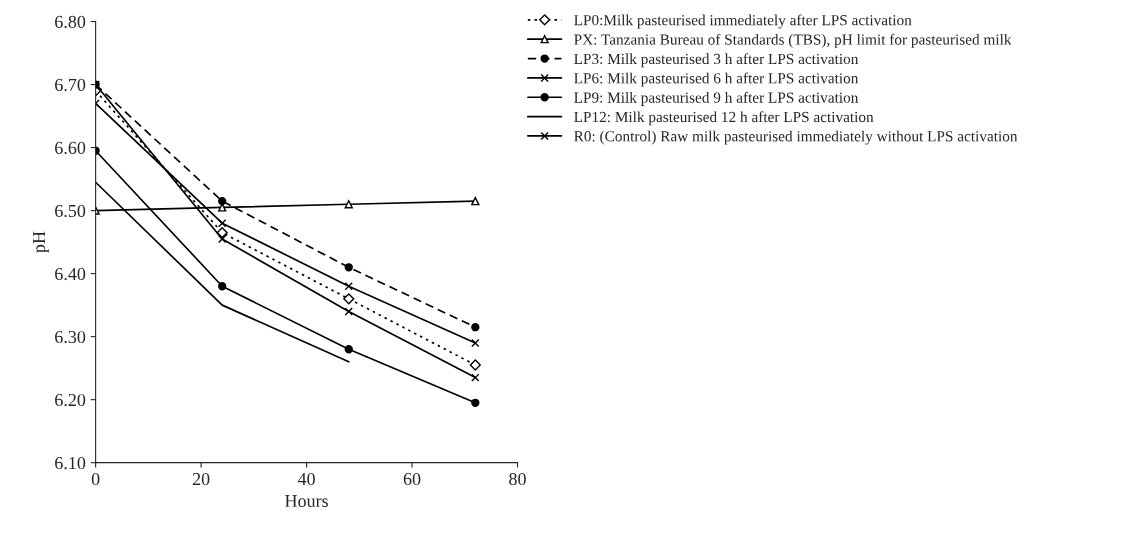 The image size is (1125, 538). Describe the element at coordinates (70, 274) in the screenshot. I see `y-tick-label: 6.40` at that location.